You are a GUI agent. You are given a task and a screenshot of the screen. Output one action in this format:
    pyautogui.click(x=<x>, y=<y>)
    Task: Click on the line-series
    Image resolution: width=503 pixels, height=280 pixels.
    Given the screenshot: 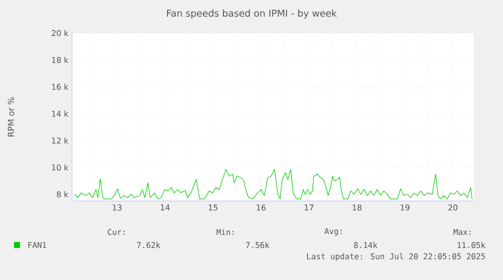 What is the action you would take?
    pyautogui.click(x=273, y=184)
    